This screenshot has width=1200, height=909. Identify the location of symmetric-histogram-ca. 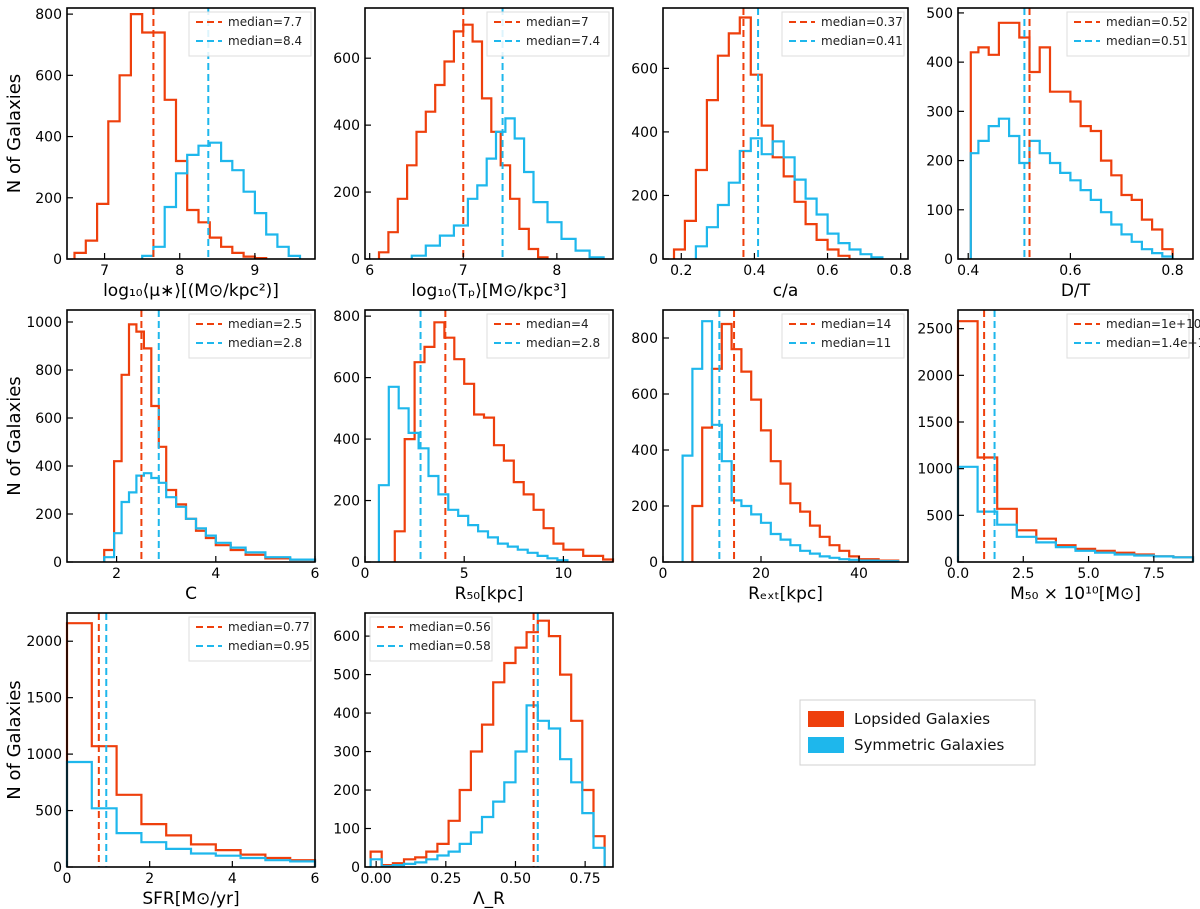
(789, 198).